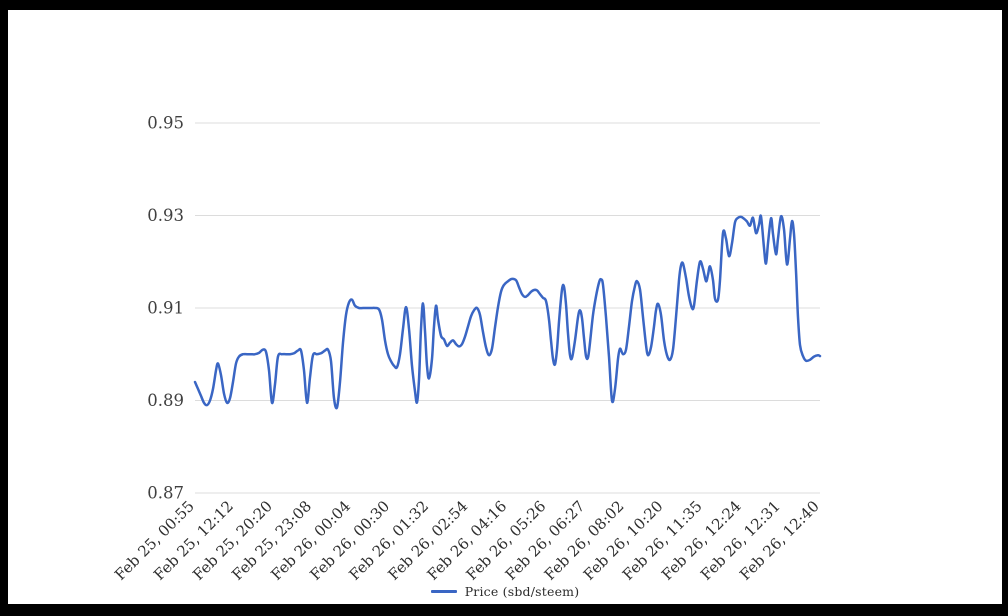 This screenshot has height=616, width=1008. I want to click on legend-label: Price (sbd/steem), so click(522, 591).